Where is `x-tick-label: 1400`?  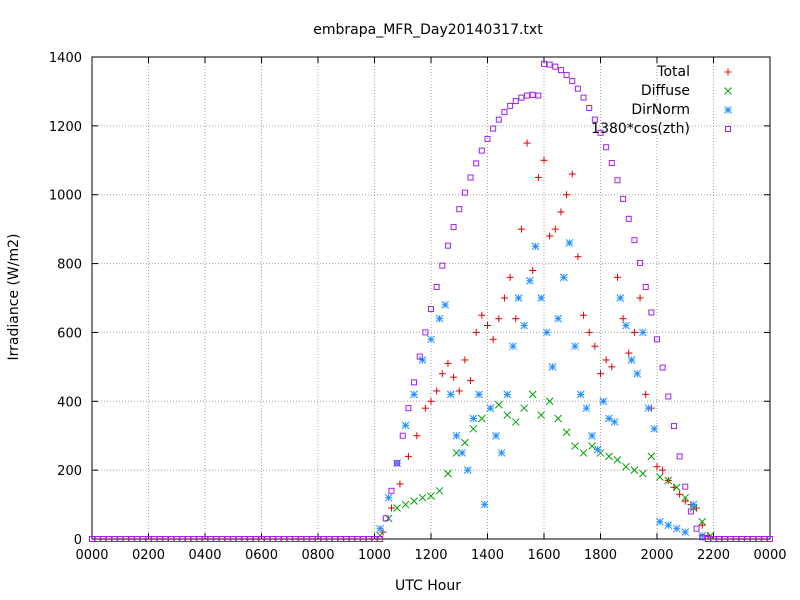
x-tick-label: 1400 is located at coordinates (487, 555).